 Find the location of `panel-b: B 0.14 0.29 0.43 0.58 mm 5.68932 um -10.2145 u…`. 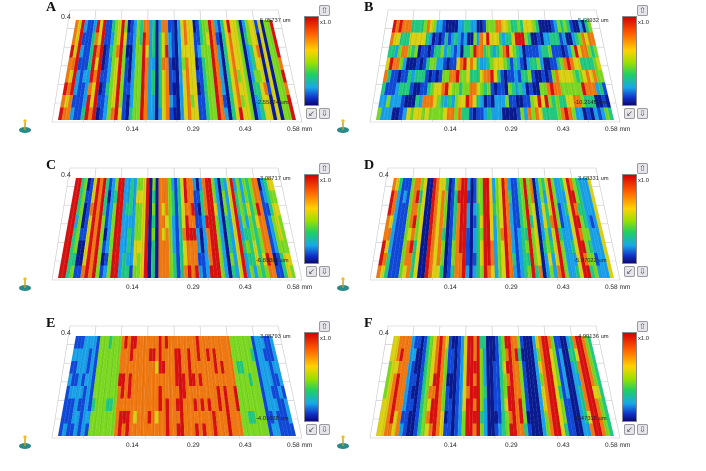

panel-b: B 0.14 0.29 0.43 0.58 mm 5.68932 um -10.2145 u… is located at coordinates (498, 73).